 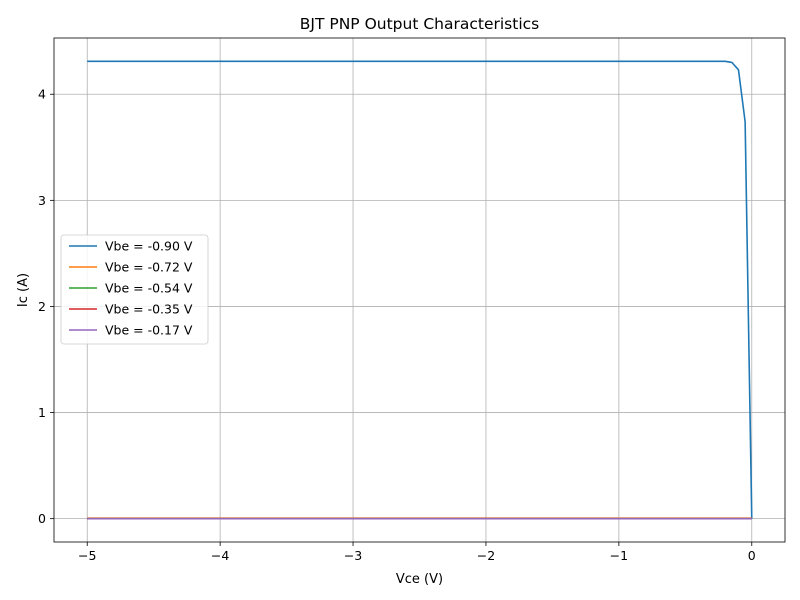 I want to click on y-axis-label: Ic (A), so click(x=23, y=290).